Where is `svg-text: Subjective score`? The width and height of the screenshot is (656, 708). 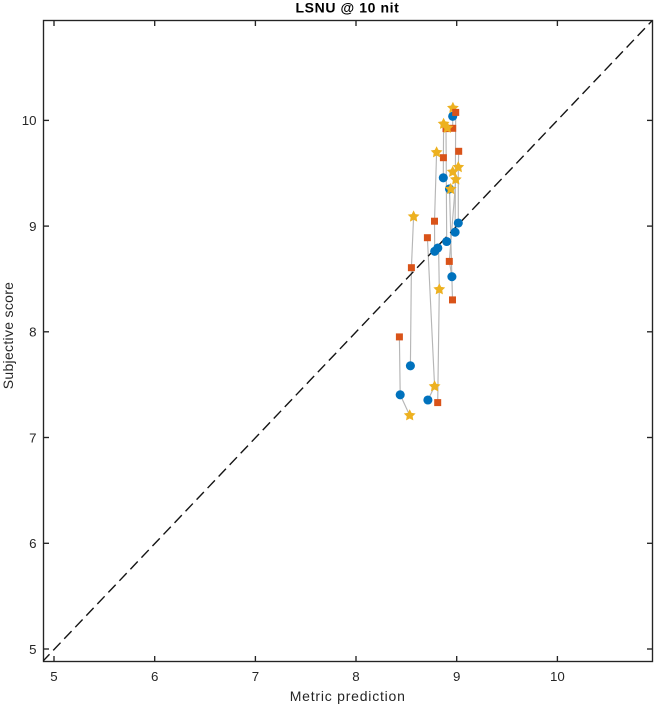 svg-text: Subjective score is located at coordinates (8, 336).